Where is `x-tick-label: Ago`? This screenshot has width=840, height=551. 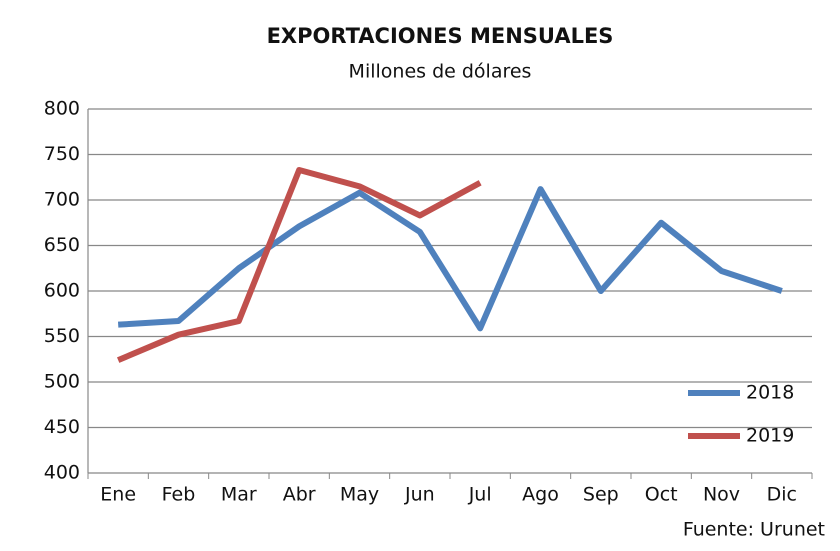
x-tick-label: Ago is located at coordinates (540, 495).